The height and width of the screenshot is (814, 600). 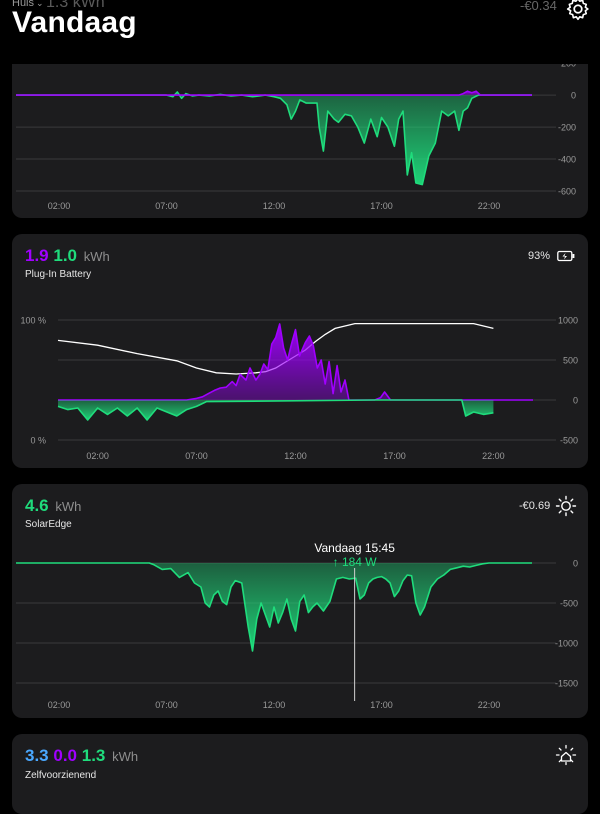 I want to click on solar-value: 4.6, so click(x=37, y=505).